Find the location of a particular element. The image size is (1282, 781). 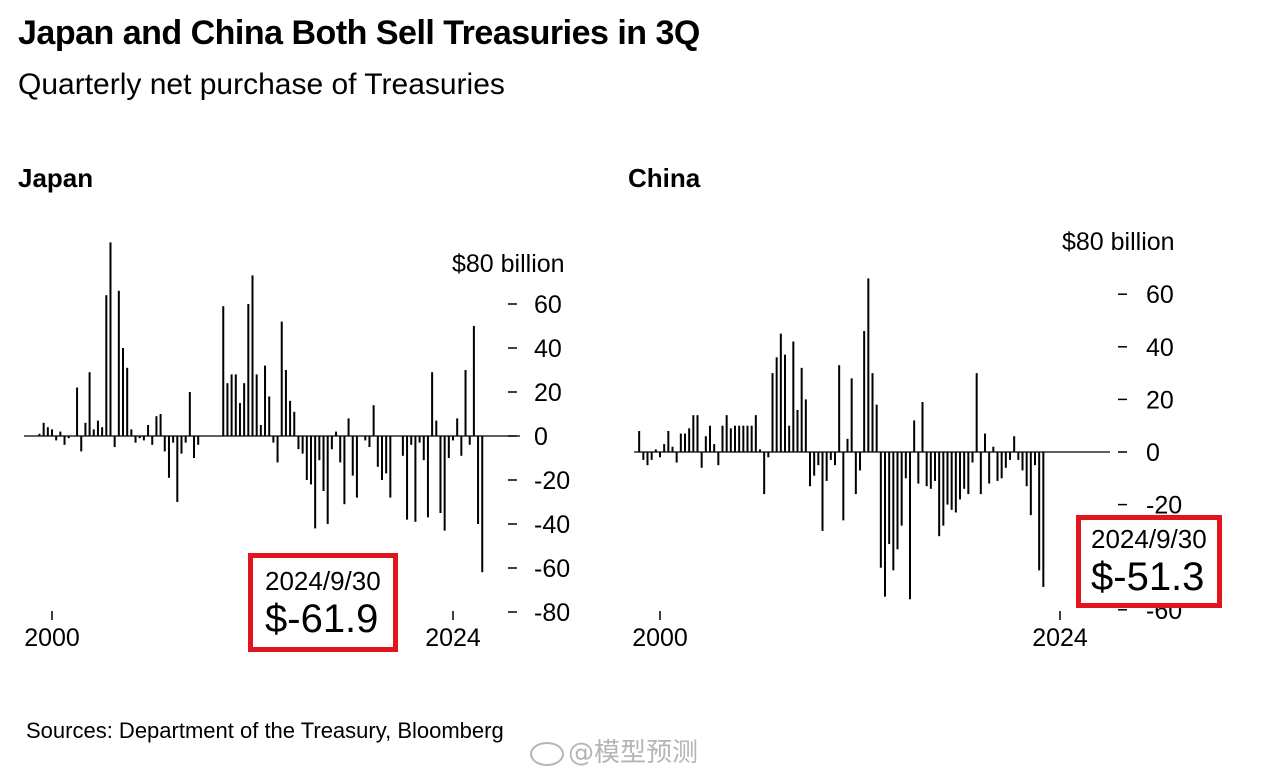

japan-y-tick-label: -80 is located at coordinates (552, 613).